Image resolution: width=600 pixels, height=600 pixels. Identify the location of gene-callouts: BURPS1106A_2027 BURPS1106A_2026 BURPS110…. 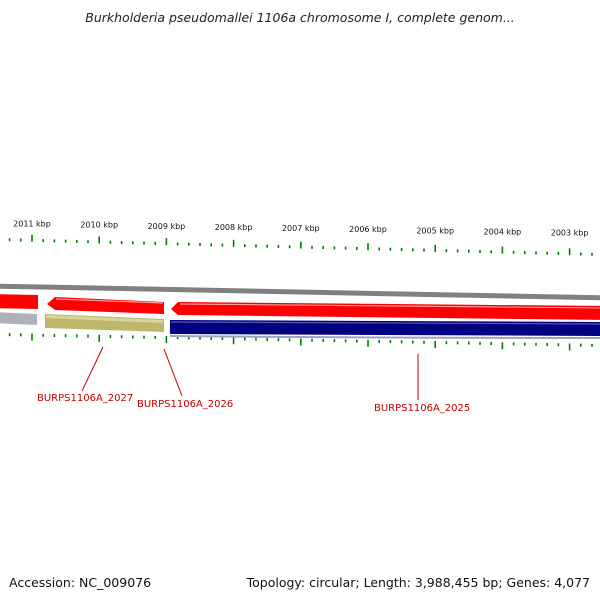
(253, 380).